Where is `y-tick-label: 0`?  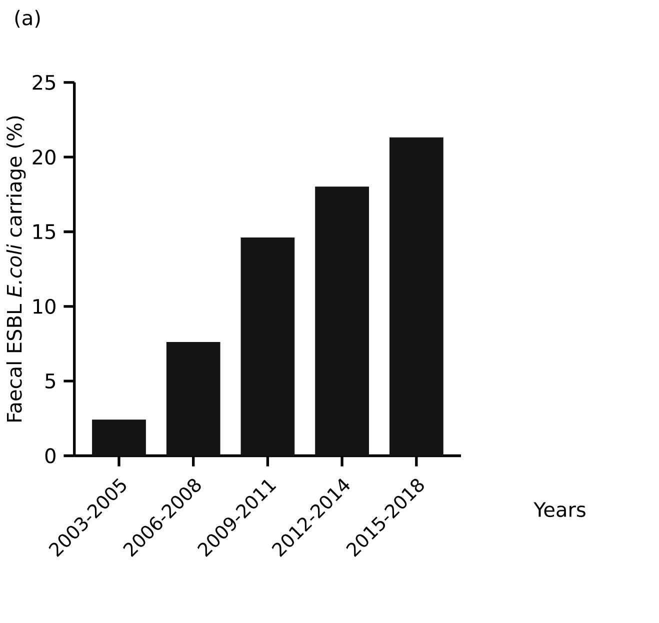 y-tick-label: 0 is located at coordinates (50, 456).